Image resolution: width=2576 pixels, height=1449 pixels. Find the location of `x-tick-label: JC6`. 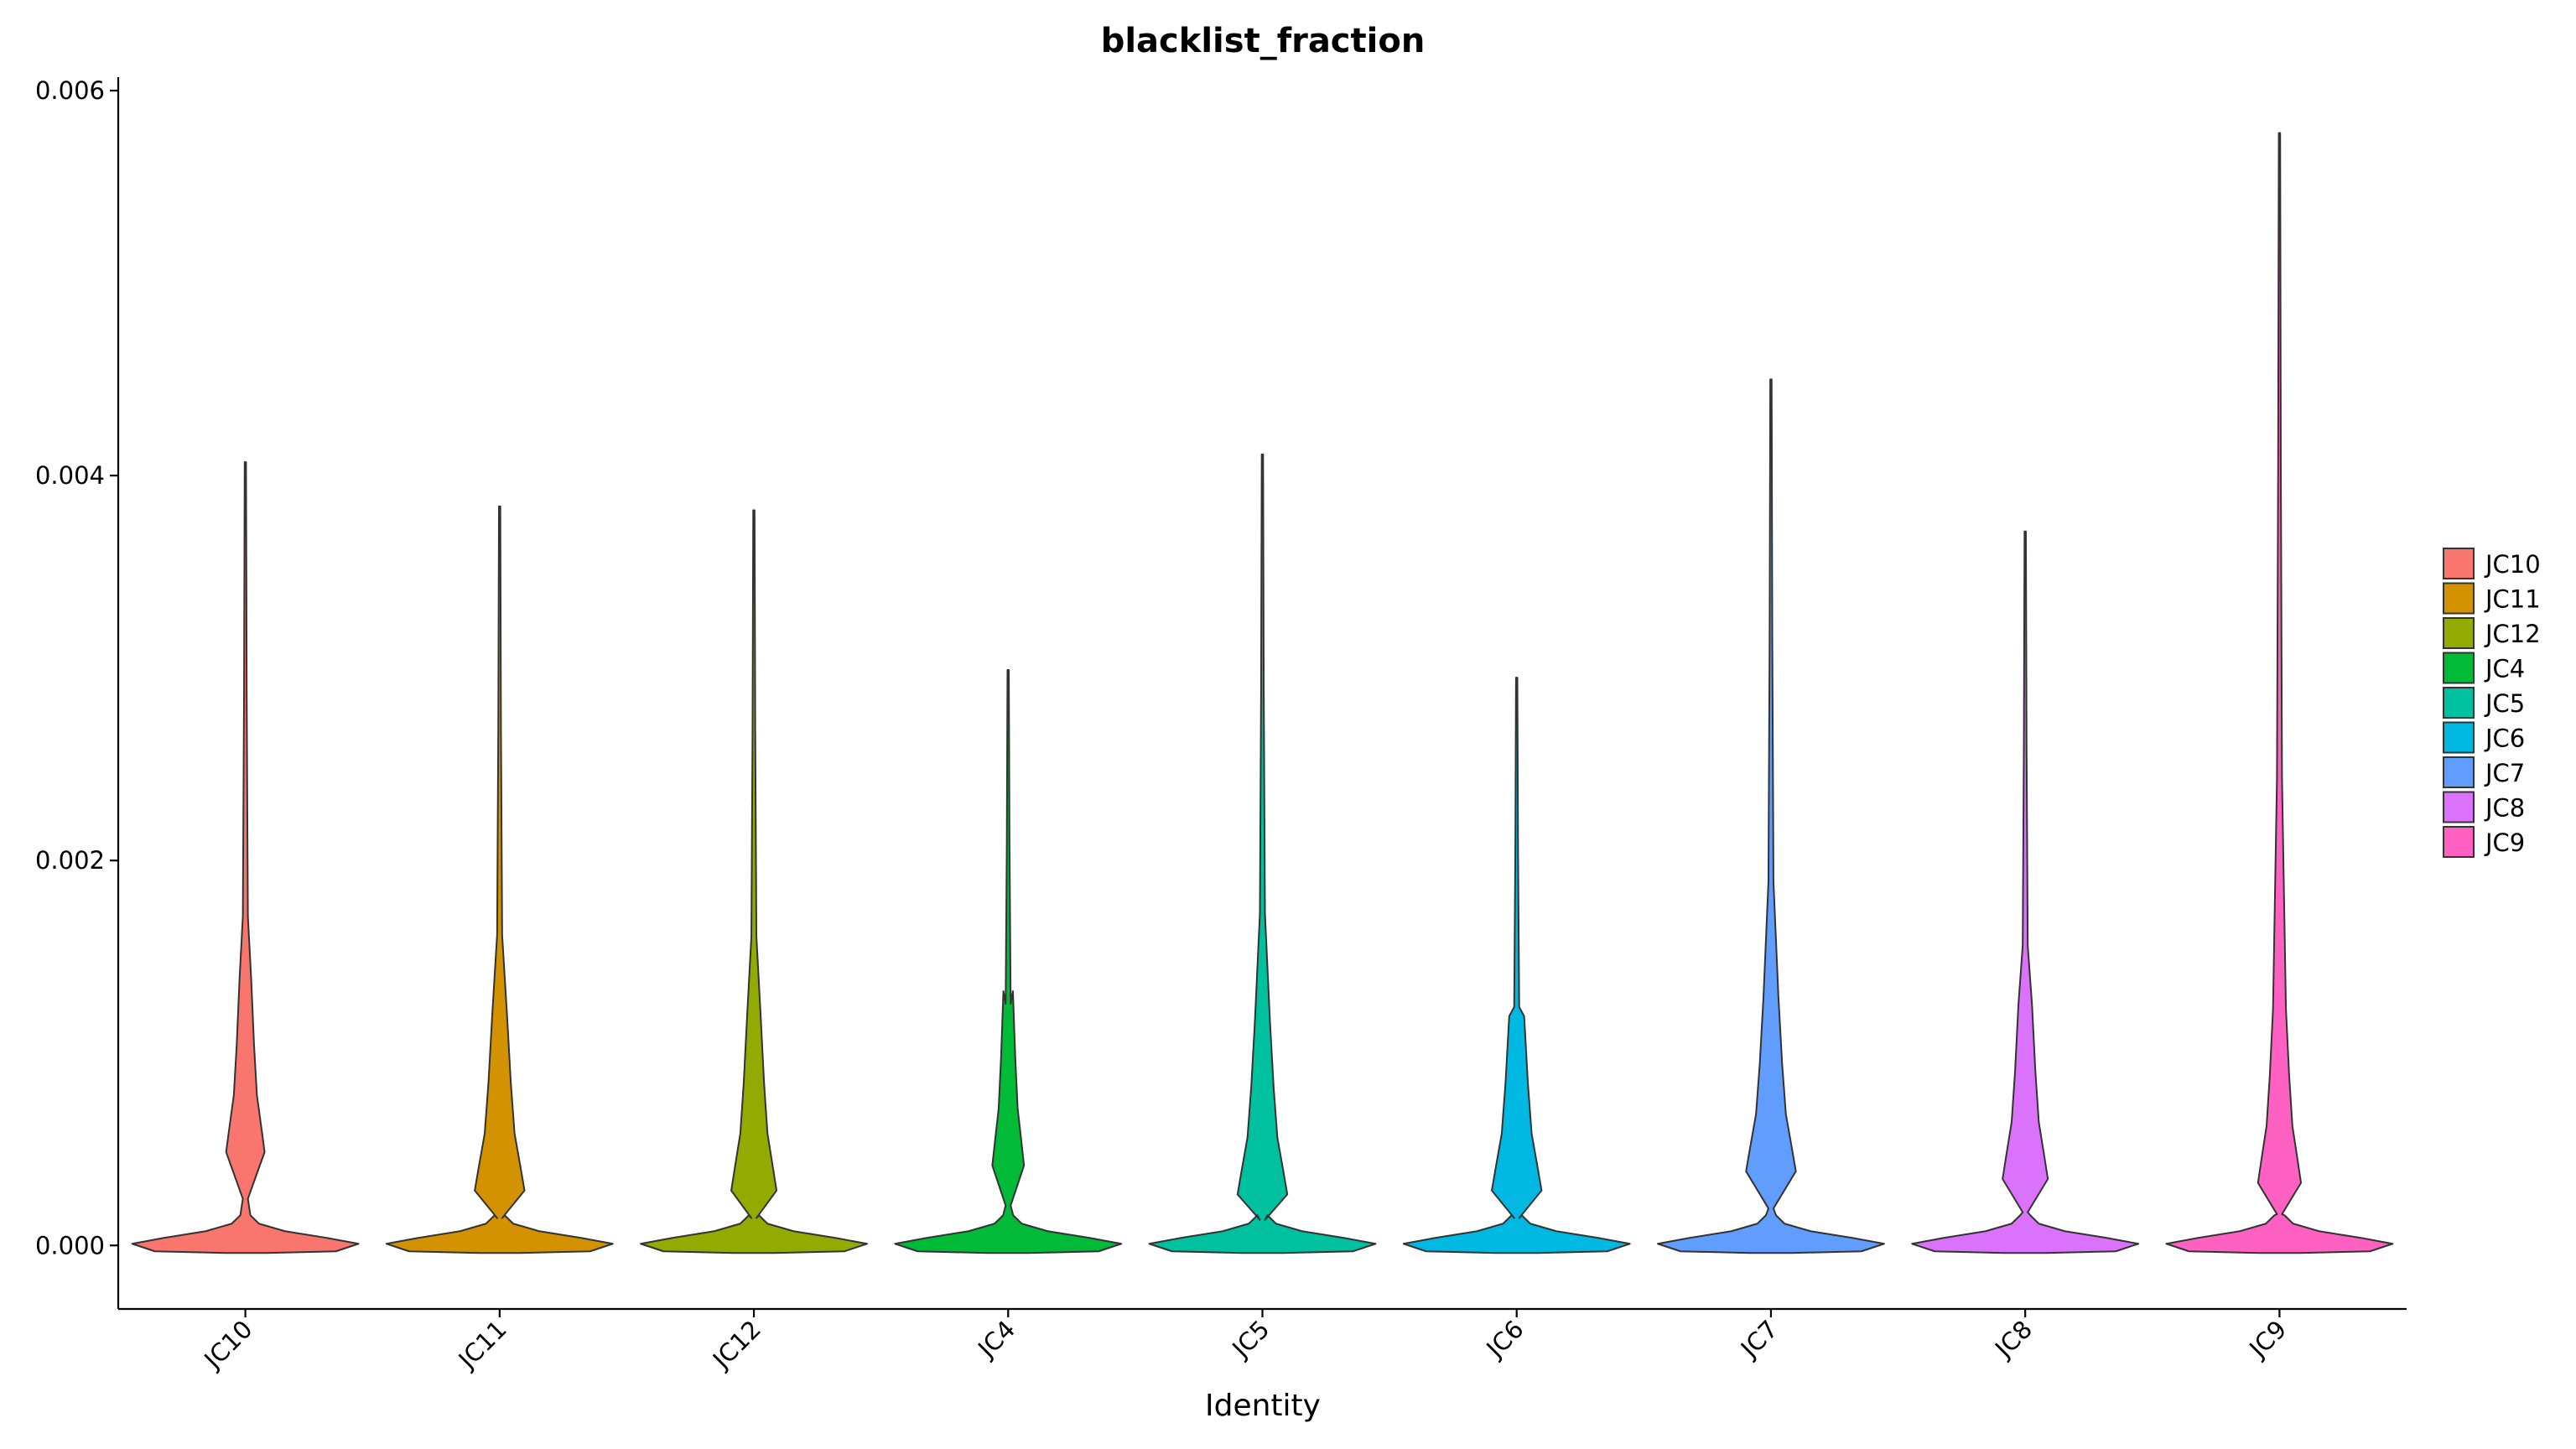

x-tick-label: JC6 is located at coordinates (1505, 1339).